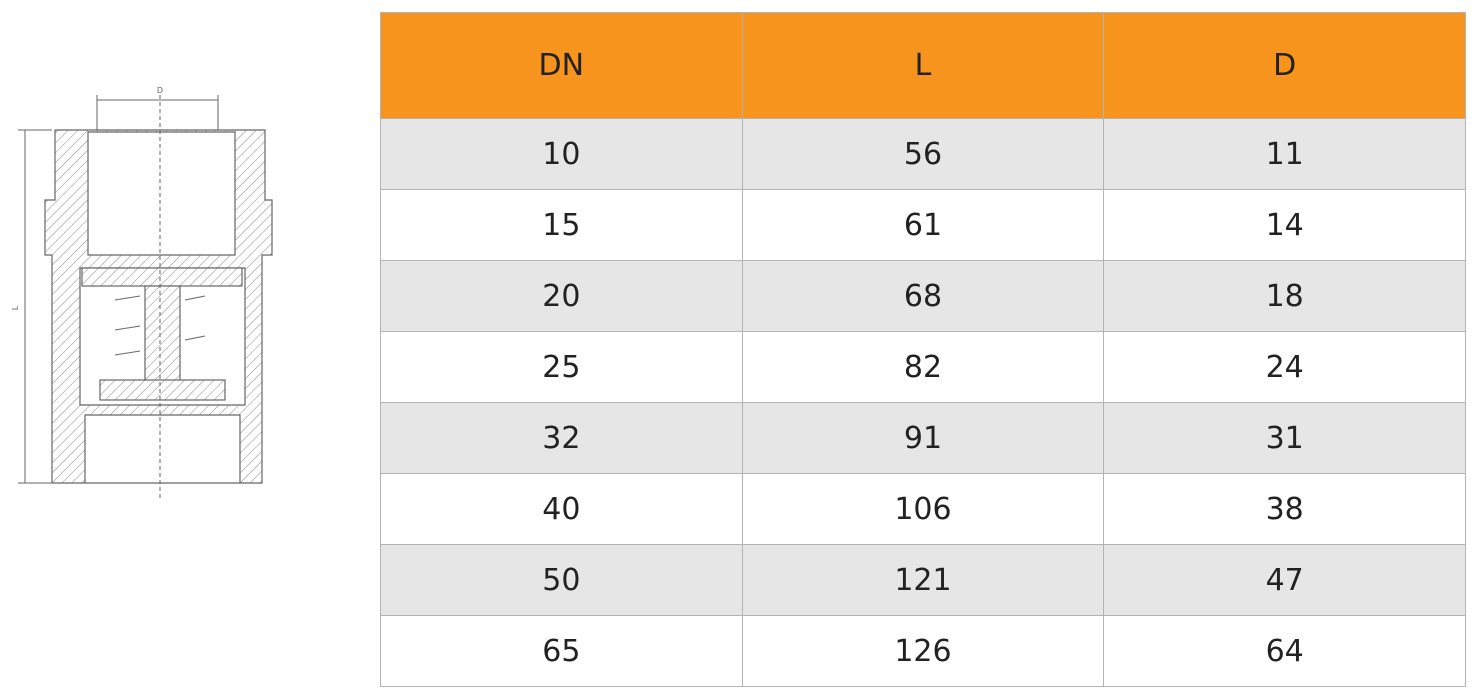  I want to click on table-cell: 82, so click(923, 367).